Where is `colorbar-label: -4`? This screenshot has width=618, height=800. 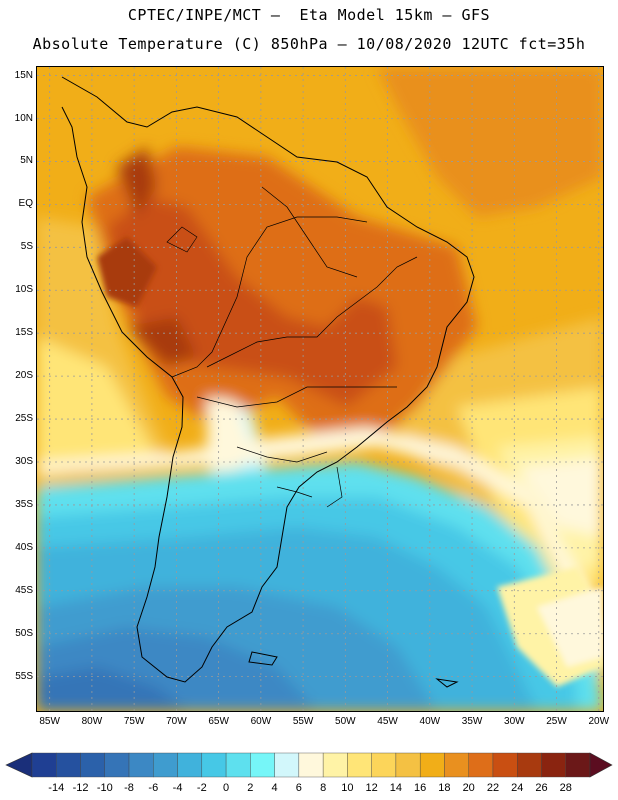 colorbar-label: -4 is located at coordinates (177, 788).